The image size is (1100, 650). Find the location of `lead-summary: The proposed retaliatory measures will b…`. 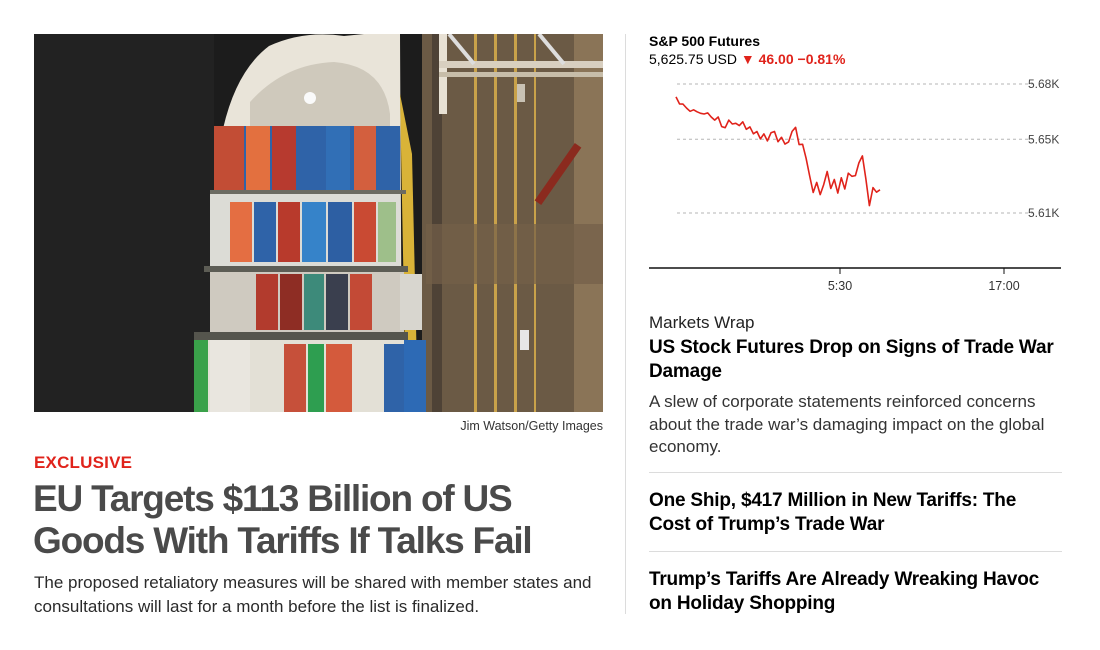

lead-summary: The proposed retaliatory measures will b… is located at coordinates (313, 594).